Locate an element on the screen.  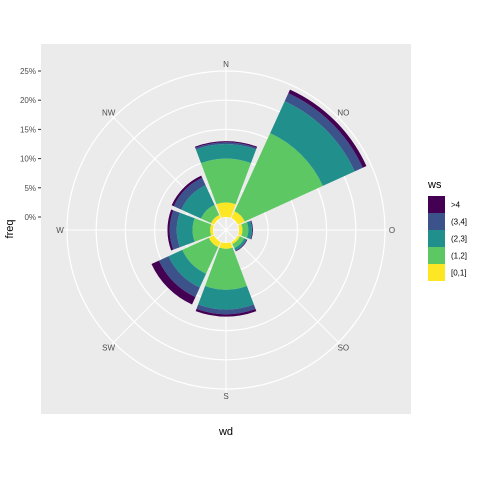
x-axis-label: wd is located at coordinates (225, 432).